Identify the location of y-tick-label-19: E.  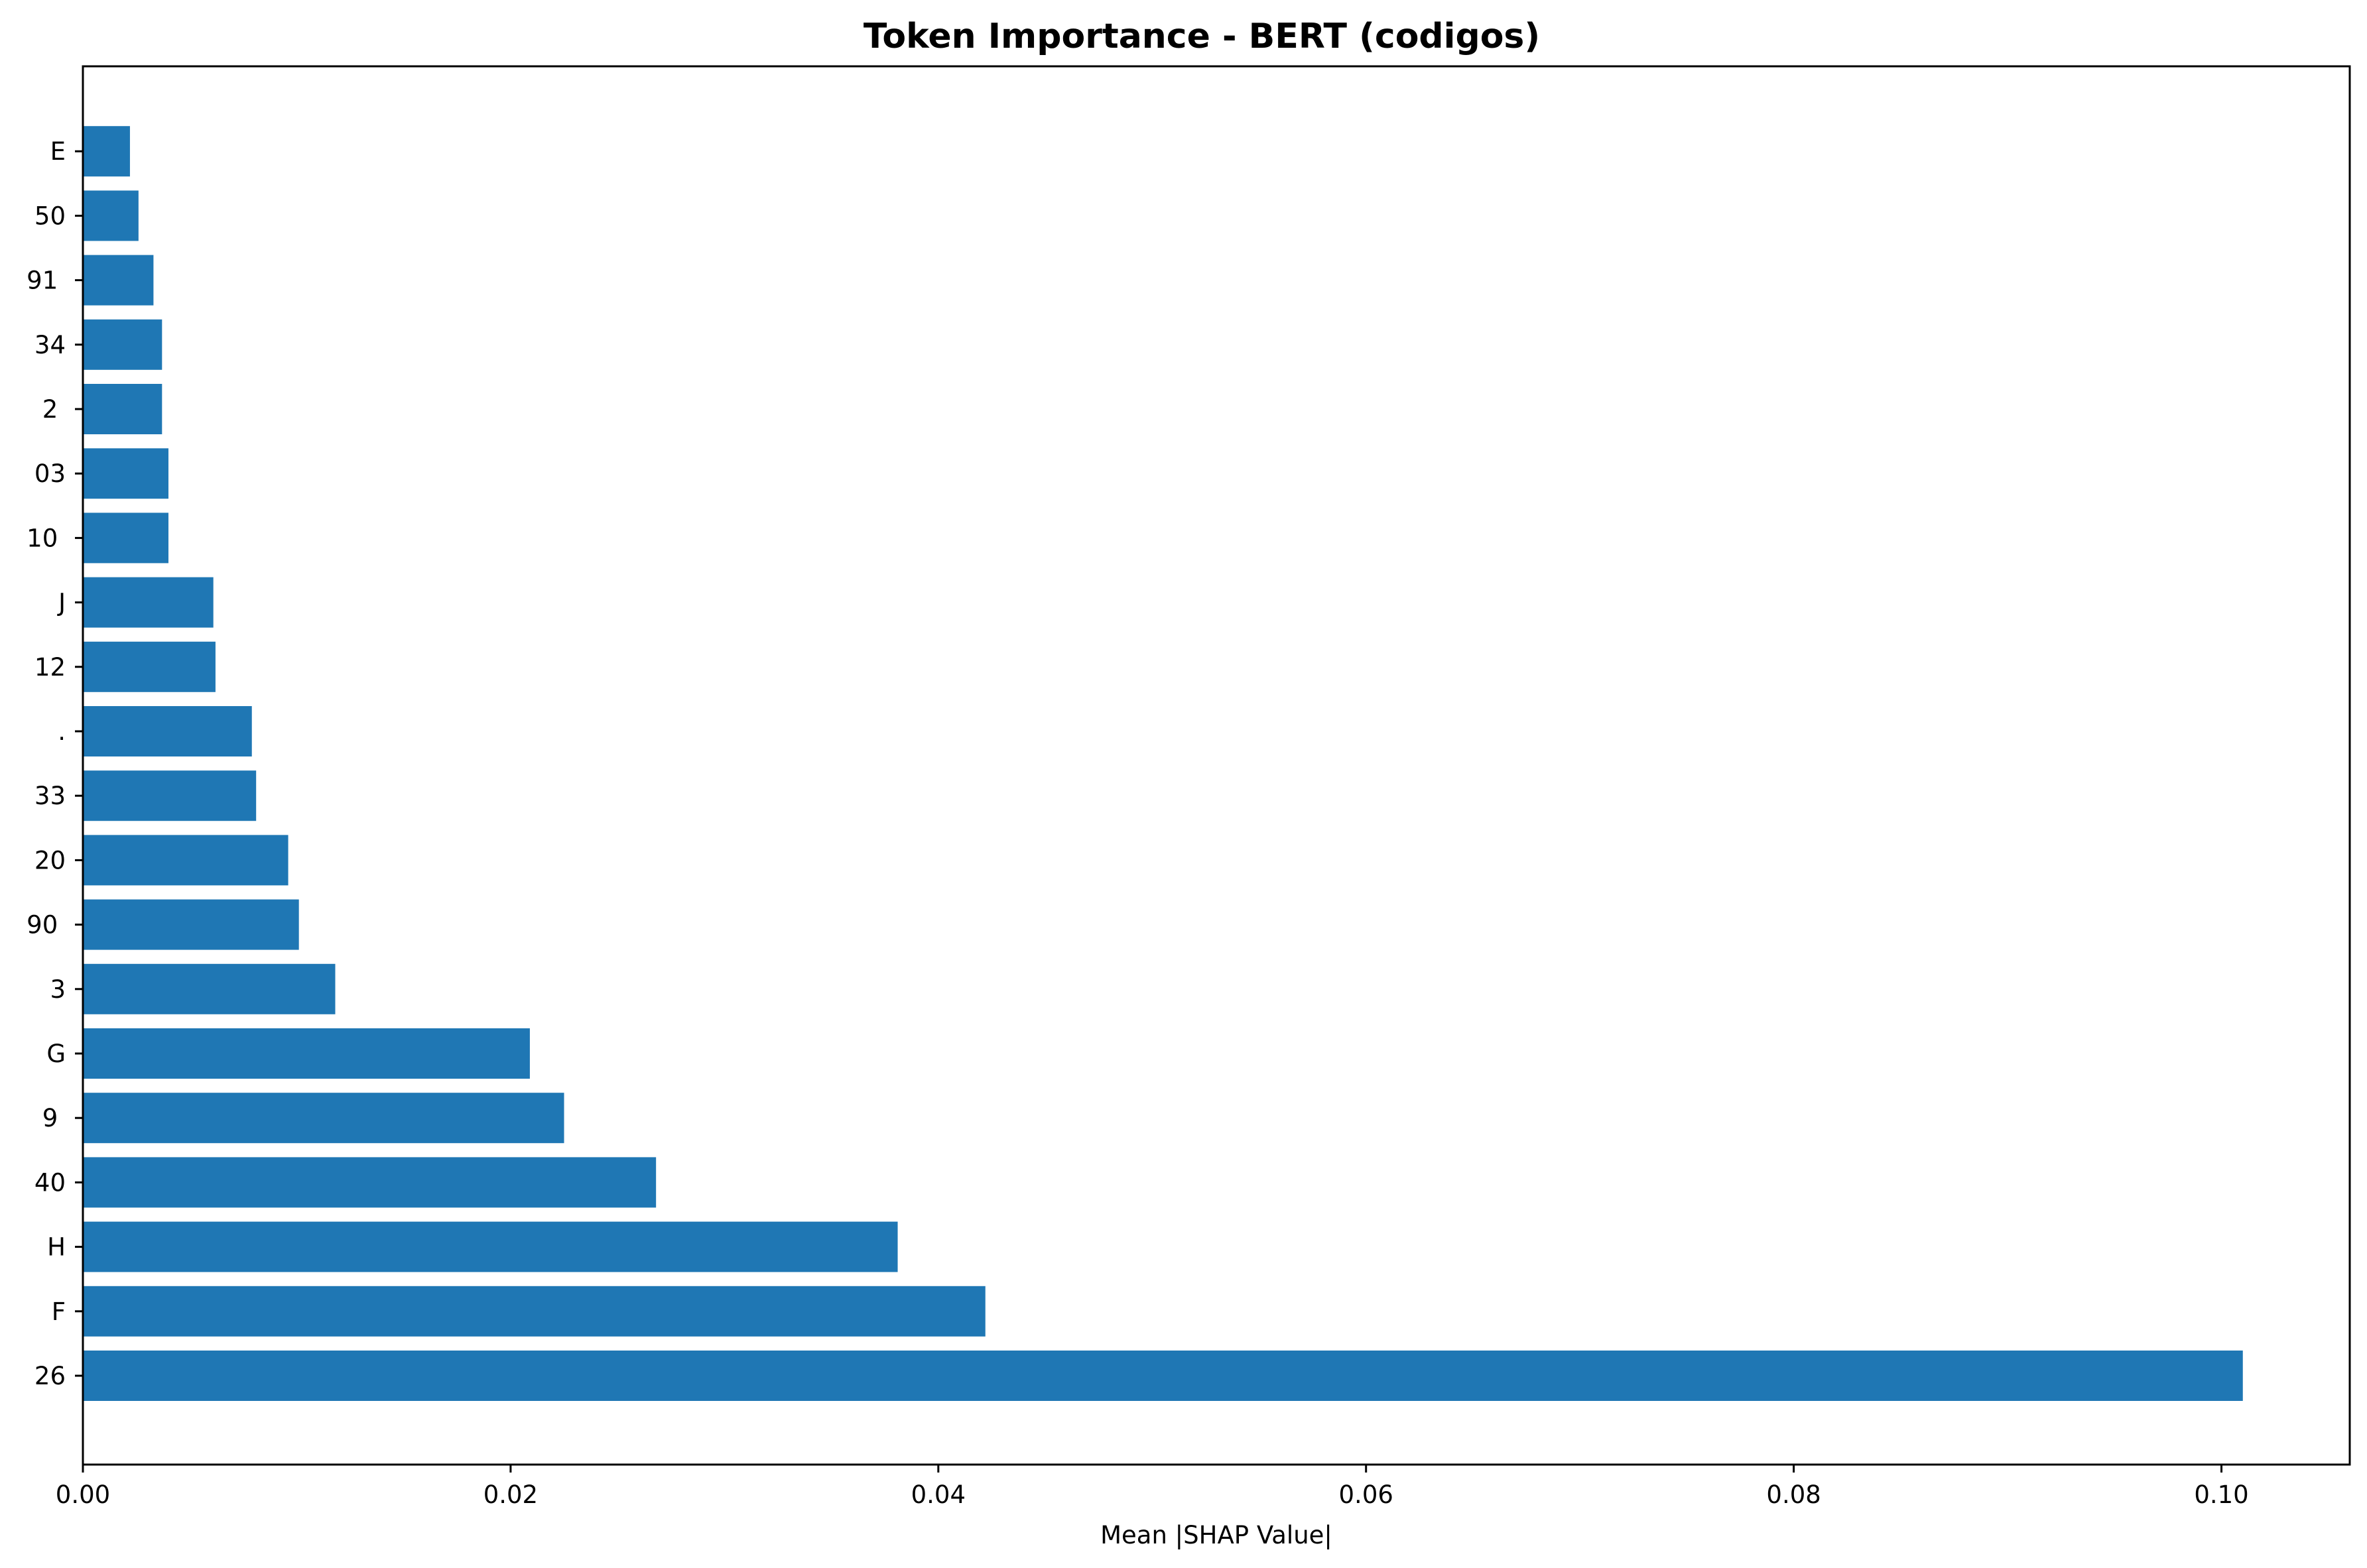
(58, 151).